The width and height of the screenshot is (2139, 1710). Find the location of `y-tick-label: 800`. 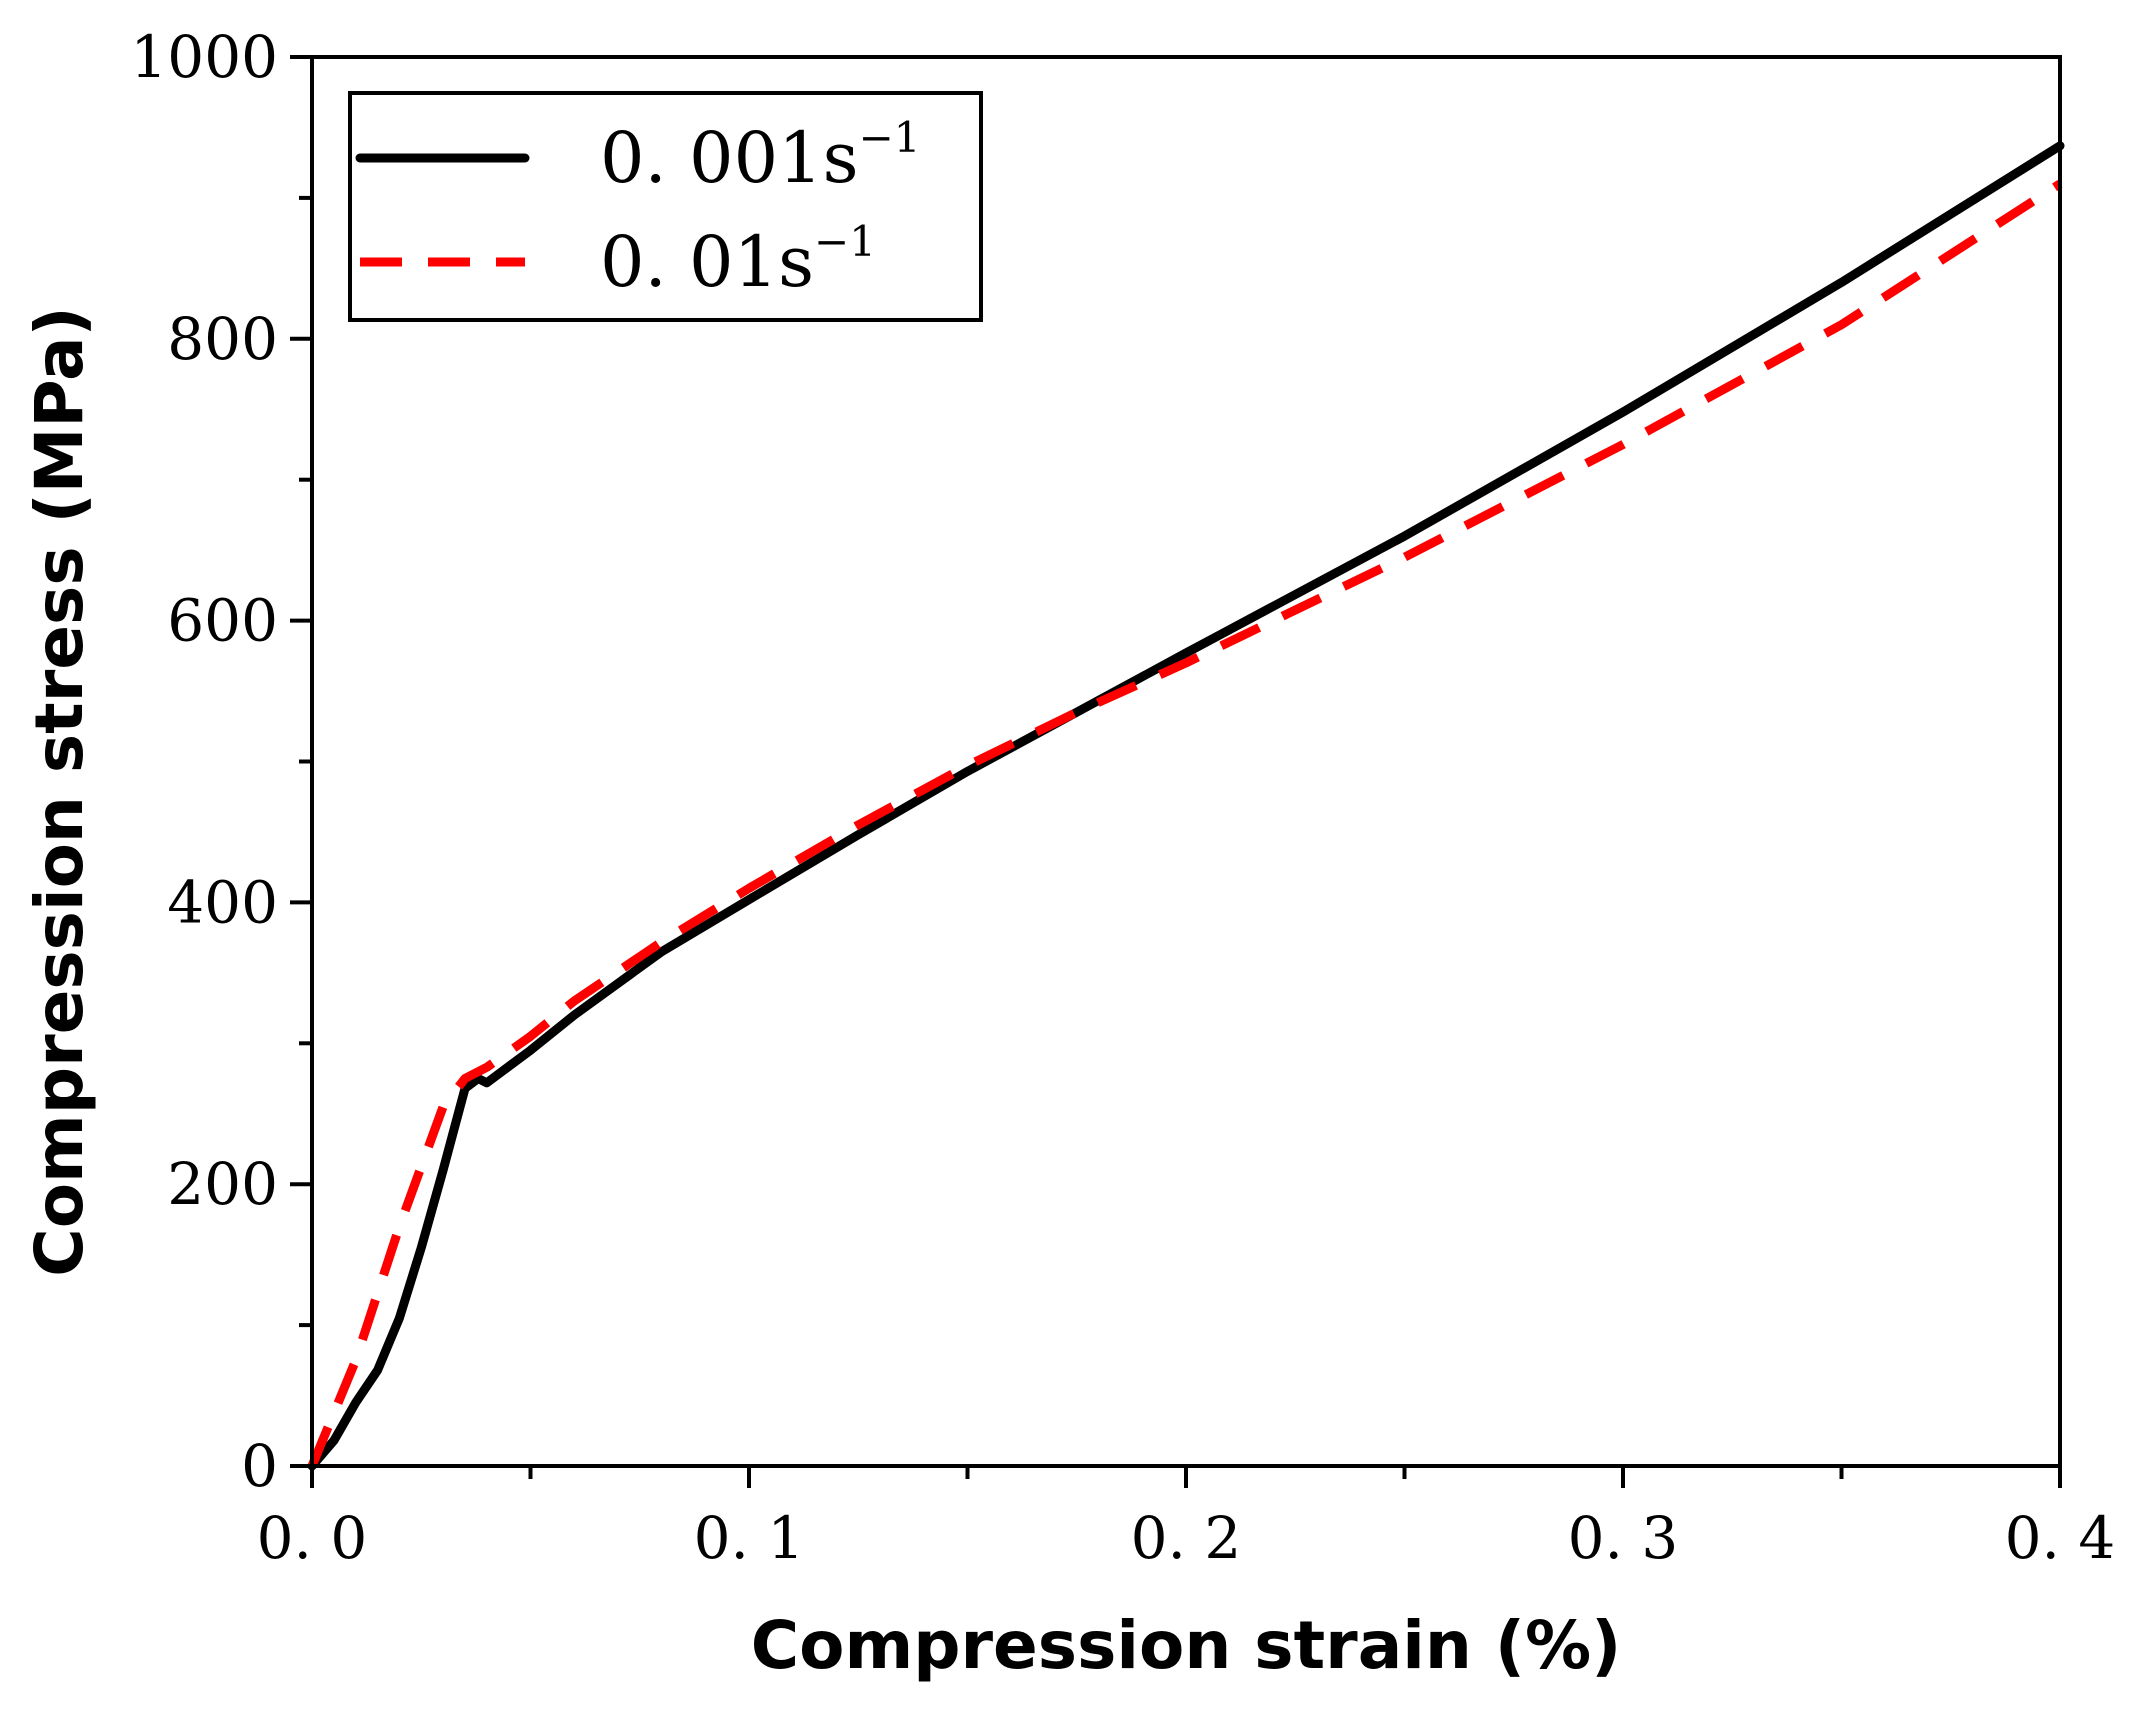

y-tick-label: 800 is located at coordinates (222, 339).